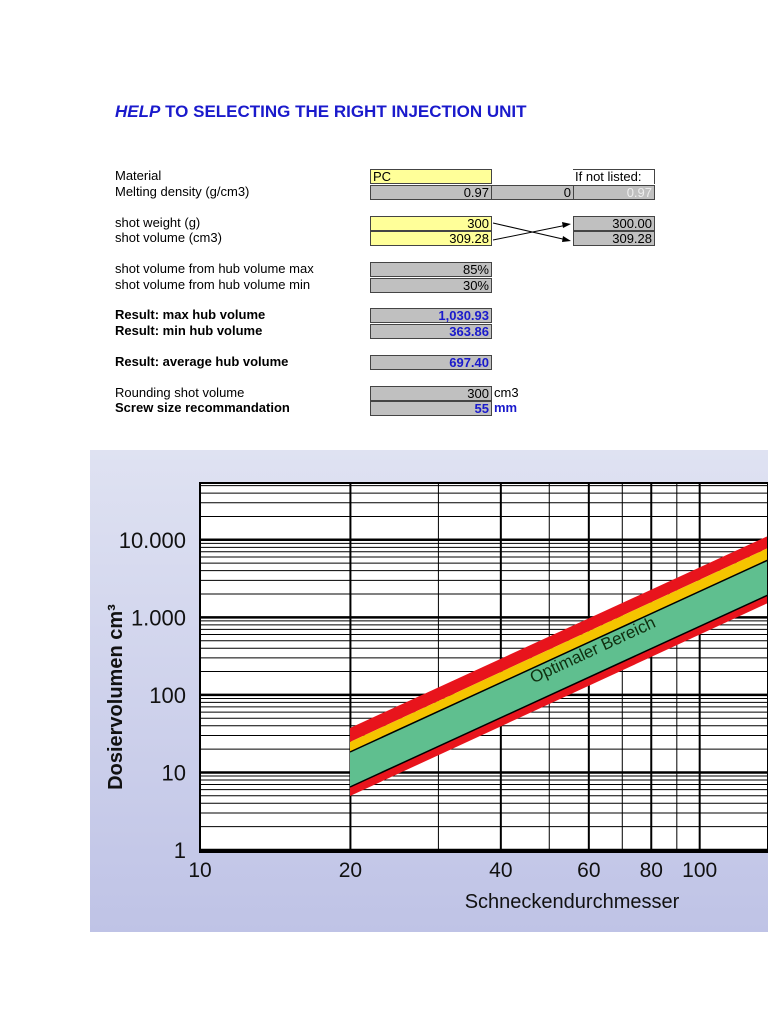 The height and width of the screenshot is (1024, 768). Describe the element at coordinates (180, 850) in the screenshot. I see `y-tick-label: 1` at that location.